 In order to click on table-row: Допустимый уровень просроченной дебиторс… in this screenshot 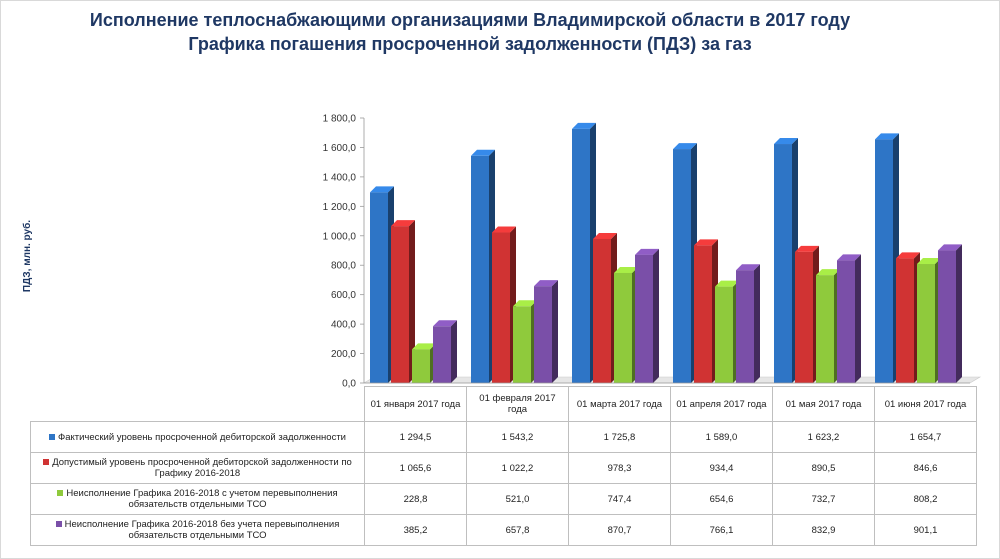, I will do `click(503, 468)`.